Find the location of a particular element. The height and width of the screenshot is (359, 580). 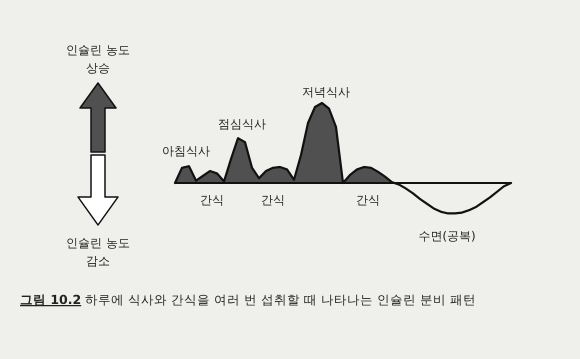

text: 인슐린 농도 감소 is located at coordinates (98, 252).